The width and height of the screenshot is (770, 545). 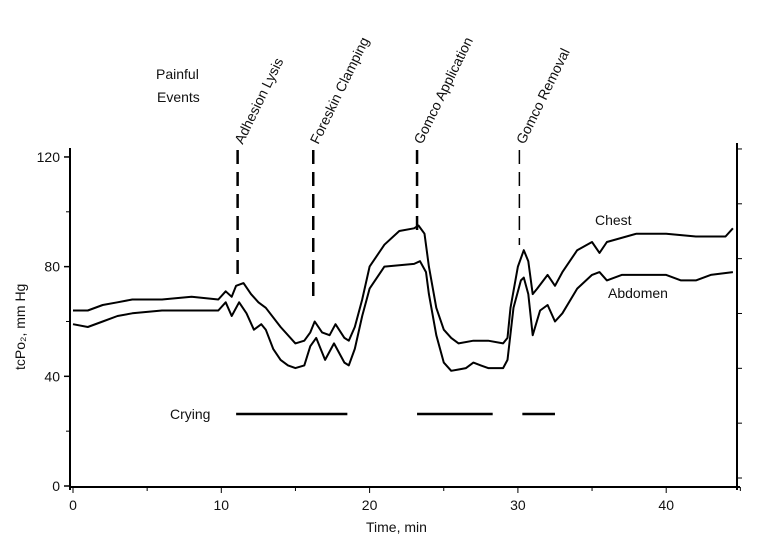 What do you see at coordinates (56, 486) in the screenshot?
I see `y-tick-label: 0` at bounding box center [56, 486].